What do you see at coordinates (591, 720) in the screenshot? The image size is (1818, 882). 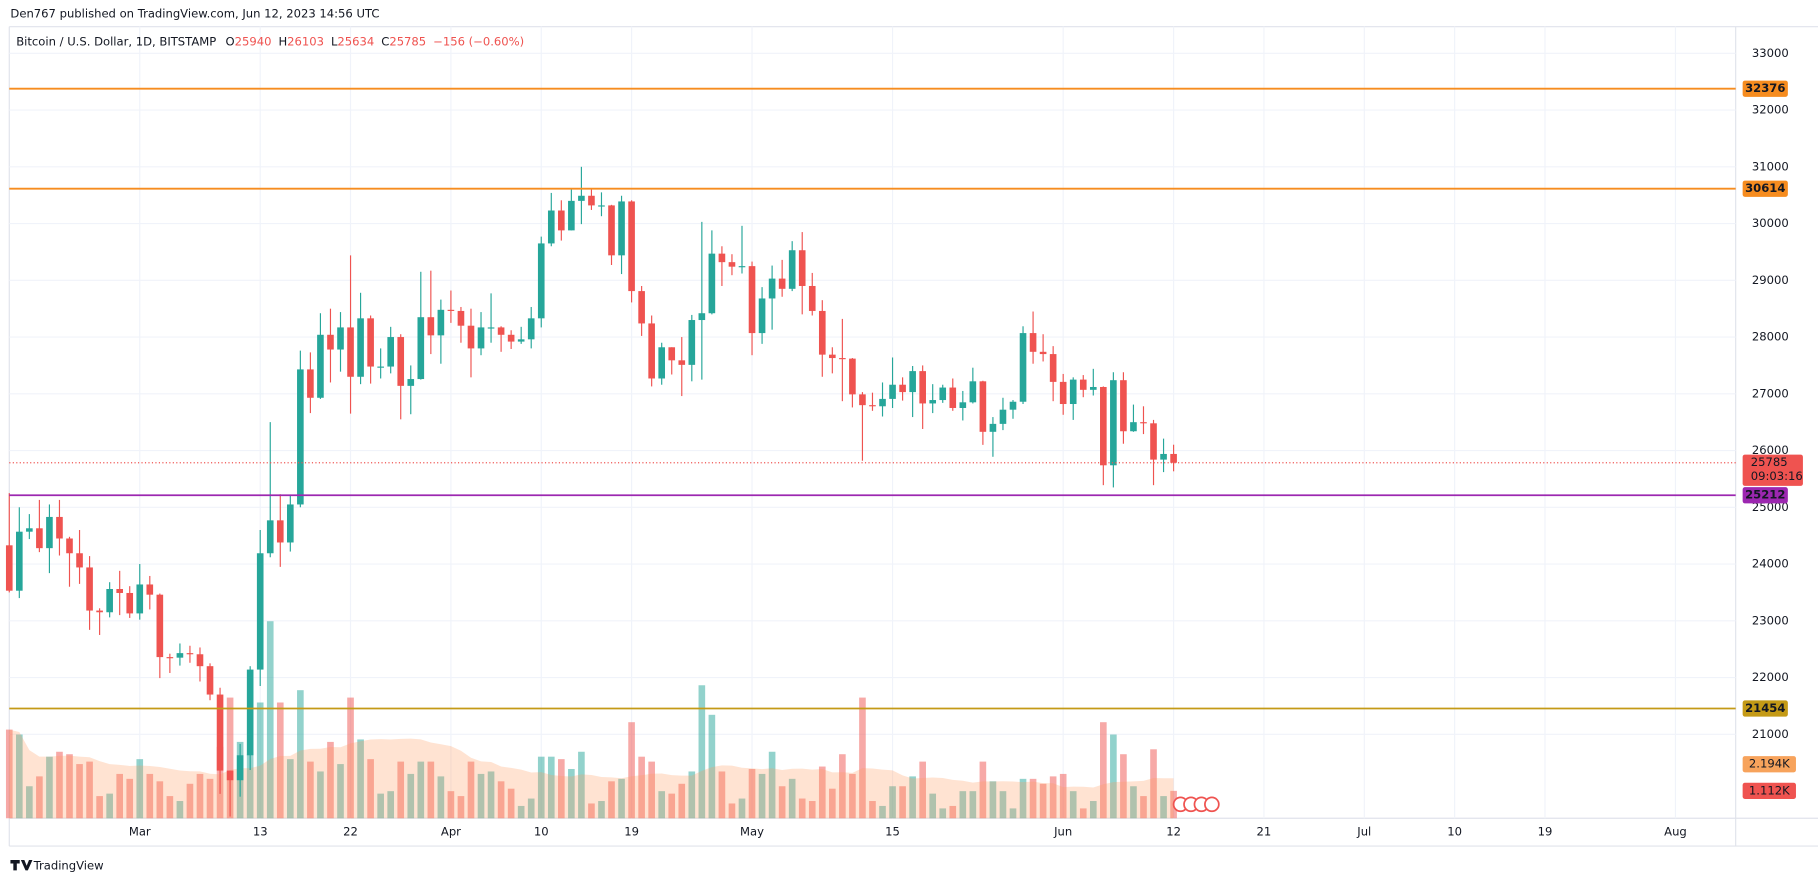 I see `volume-pane` at bounding box center [591, 720].